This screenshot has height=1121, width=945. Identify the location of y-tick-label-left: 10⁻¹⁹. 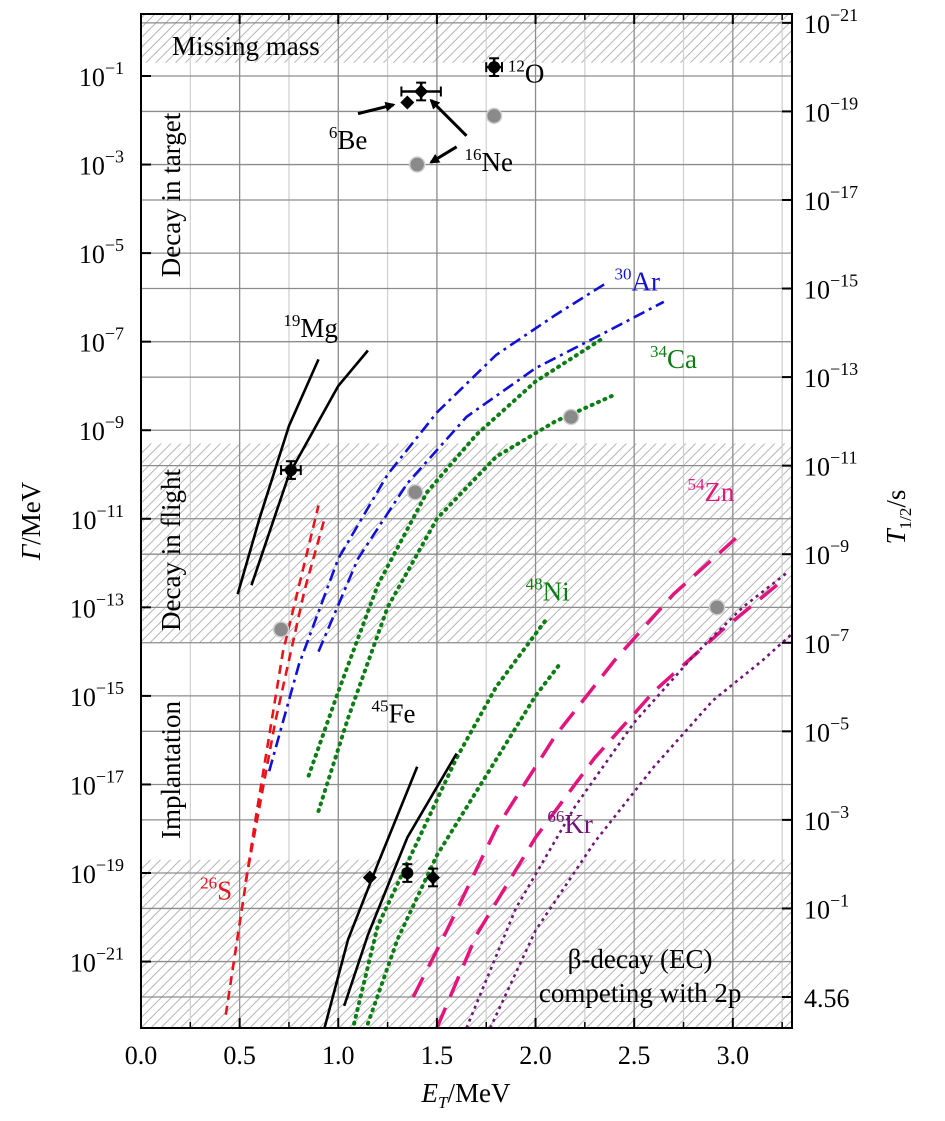
(97, 872).